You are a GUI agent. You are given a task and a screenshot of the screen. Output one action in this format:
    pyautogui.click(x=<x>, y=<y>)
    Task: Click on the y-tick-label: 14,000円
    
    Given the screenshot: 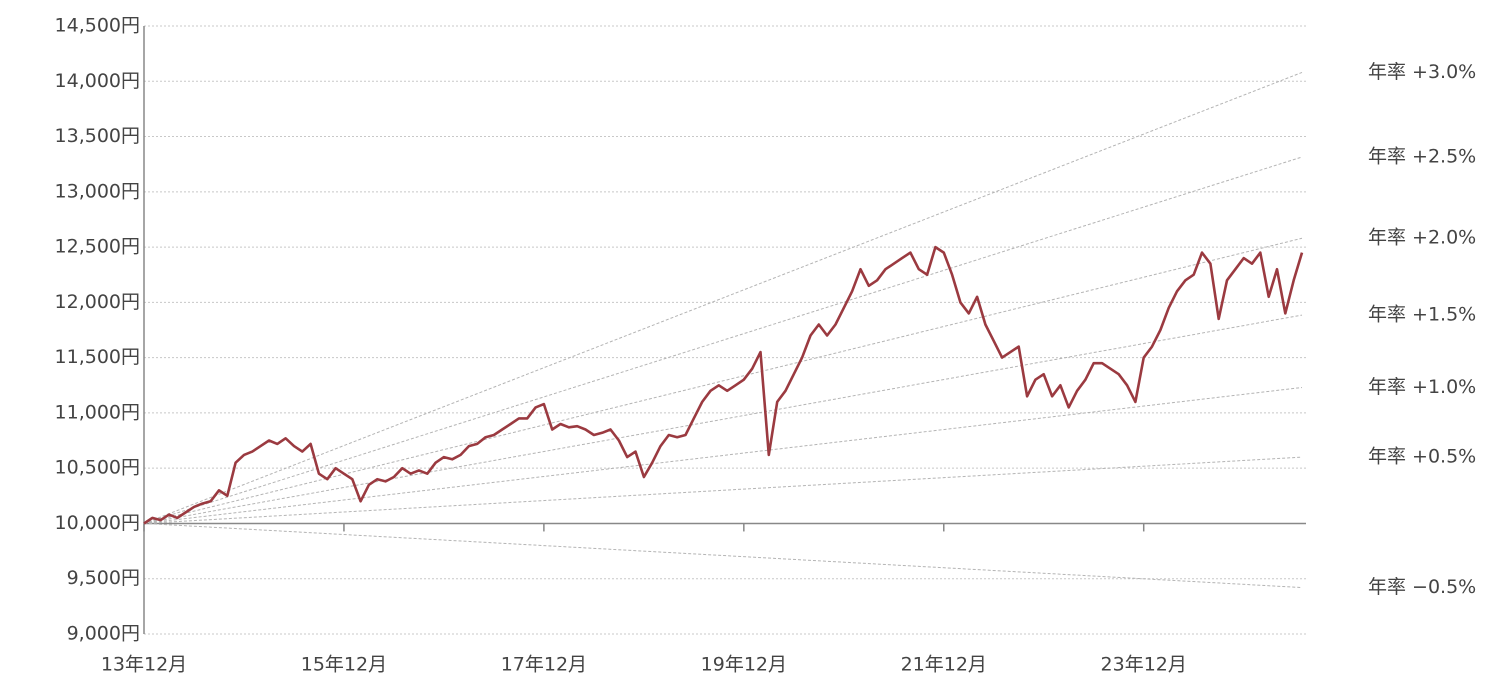 What is the action you would take?
    pyautogui.click(x=97, y=81)
    